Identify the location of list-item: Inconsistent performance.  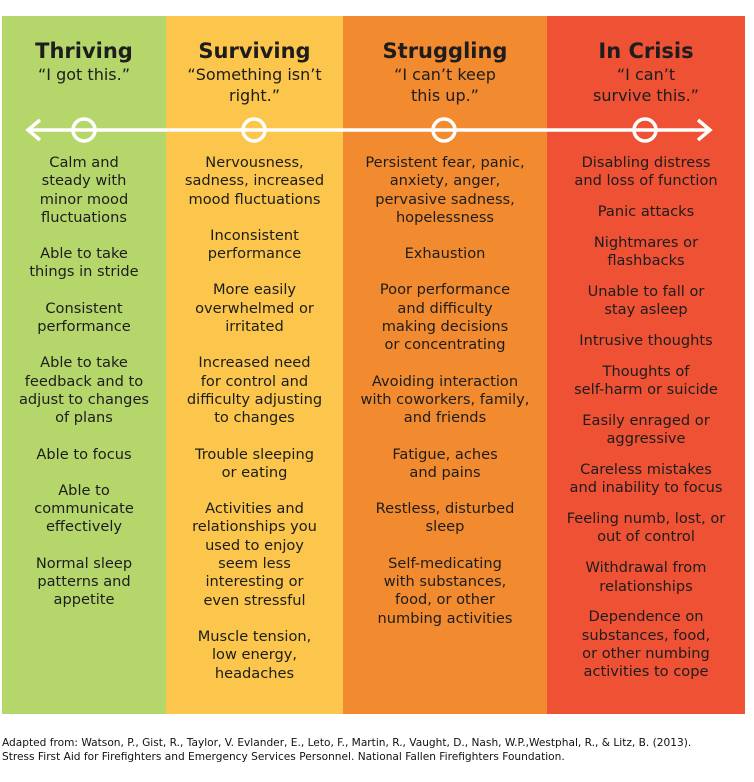
(254, 244).